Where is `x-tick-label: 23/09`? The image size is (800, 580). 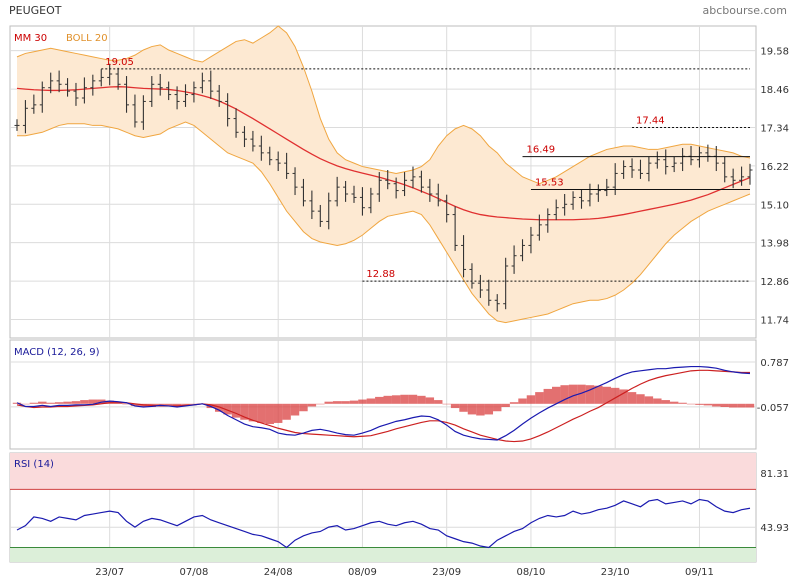
x-tick-label: 23/09 is located at coordinates (446, 572).